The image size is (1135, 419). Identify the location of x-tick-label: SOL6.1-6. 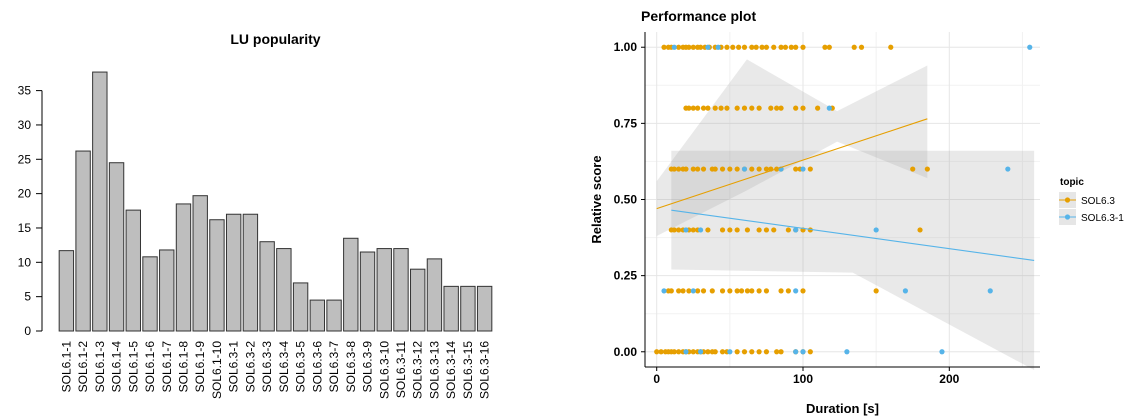
(150, 367).